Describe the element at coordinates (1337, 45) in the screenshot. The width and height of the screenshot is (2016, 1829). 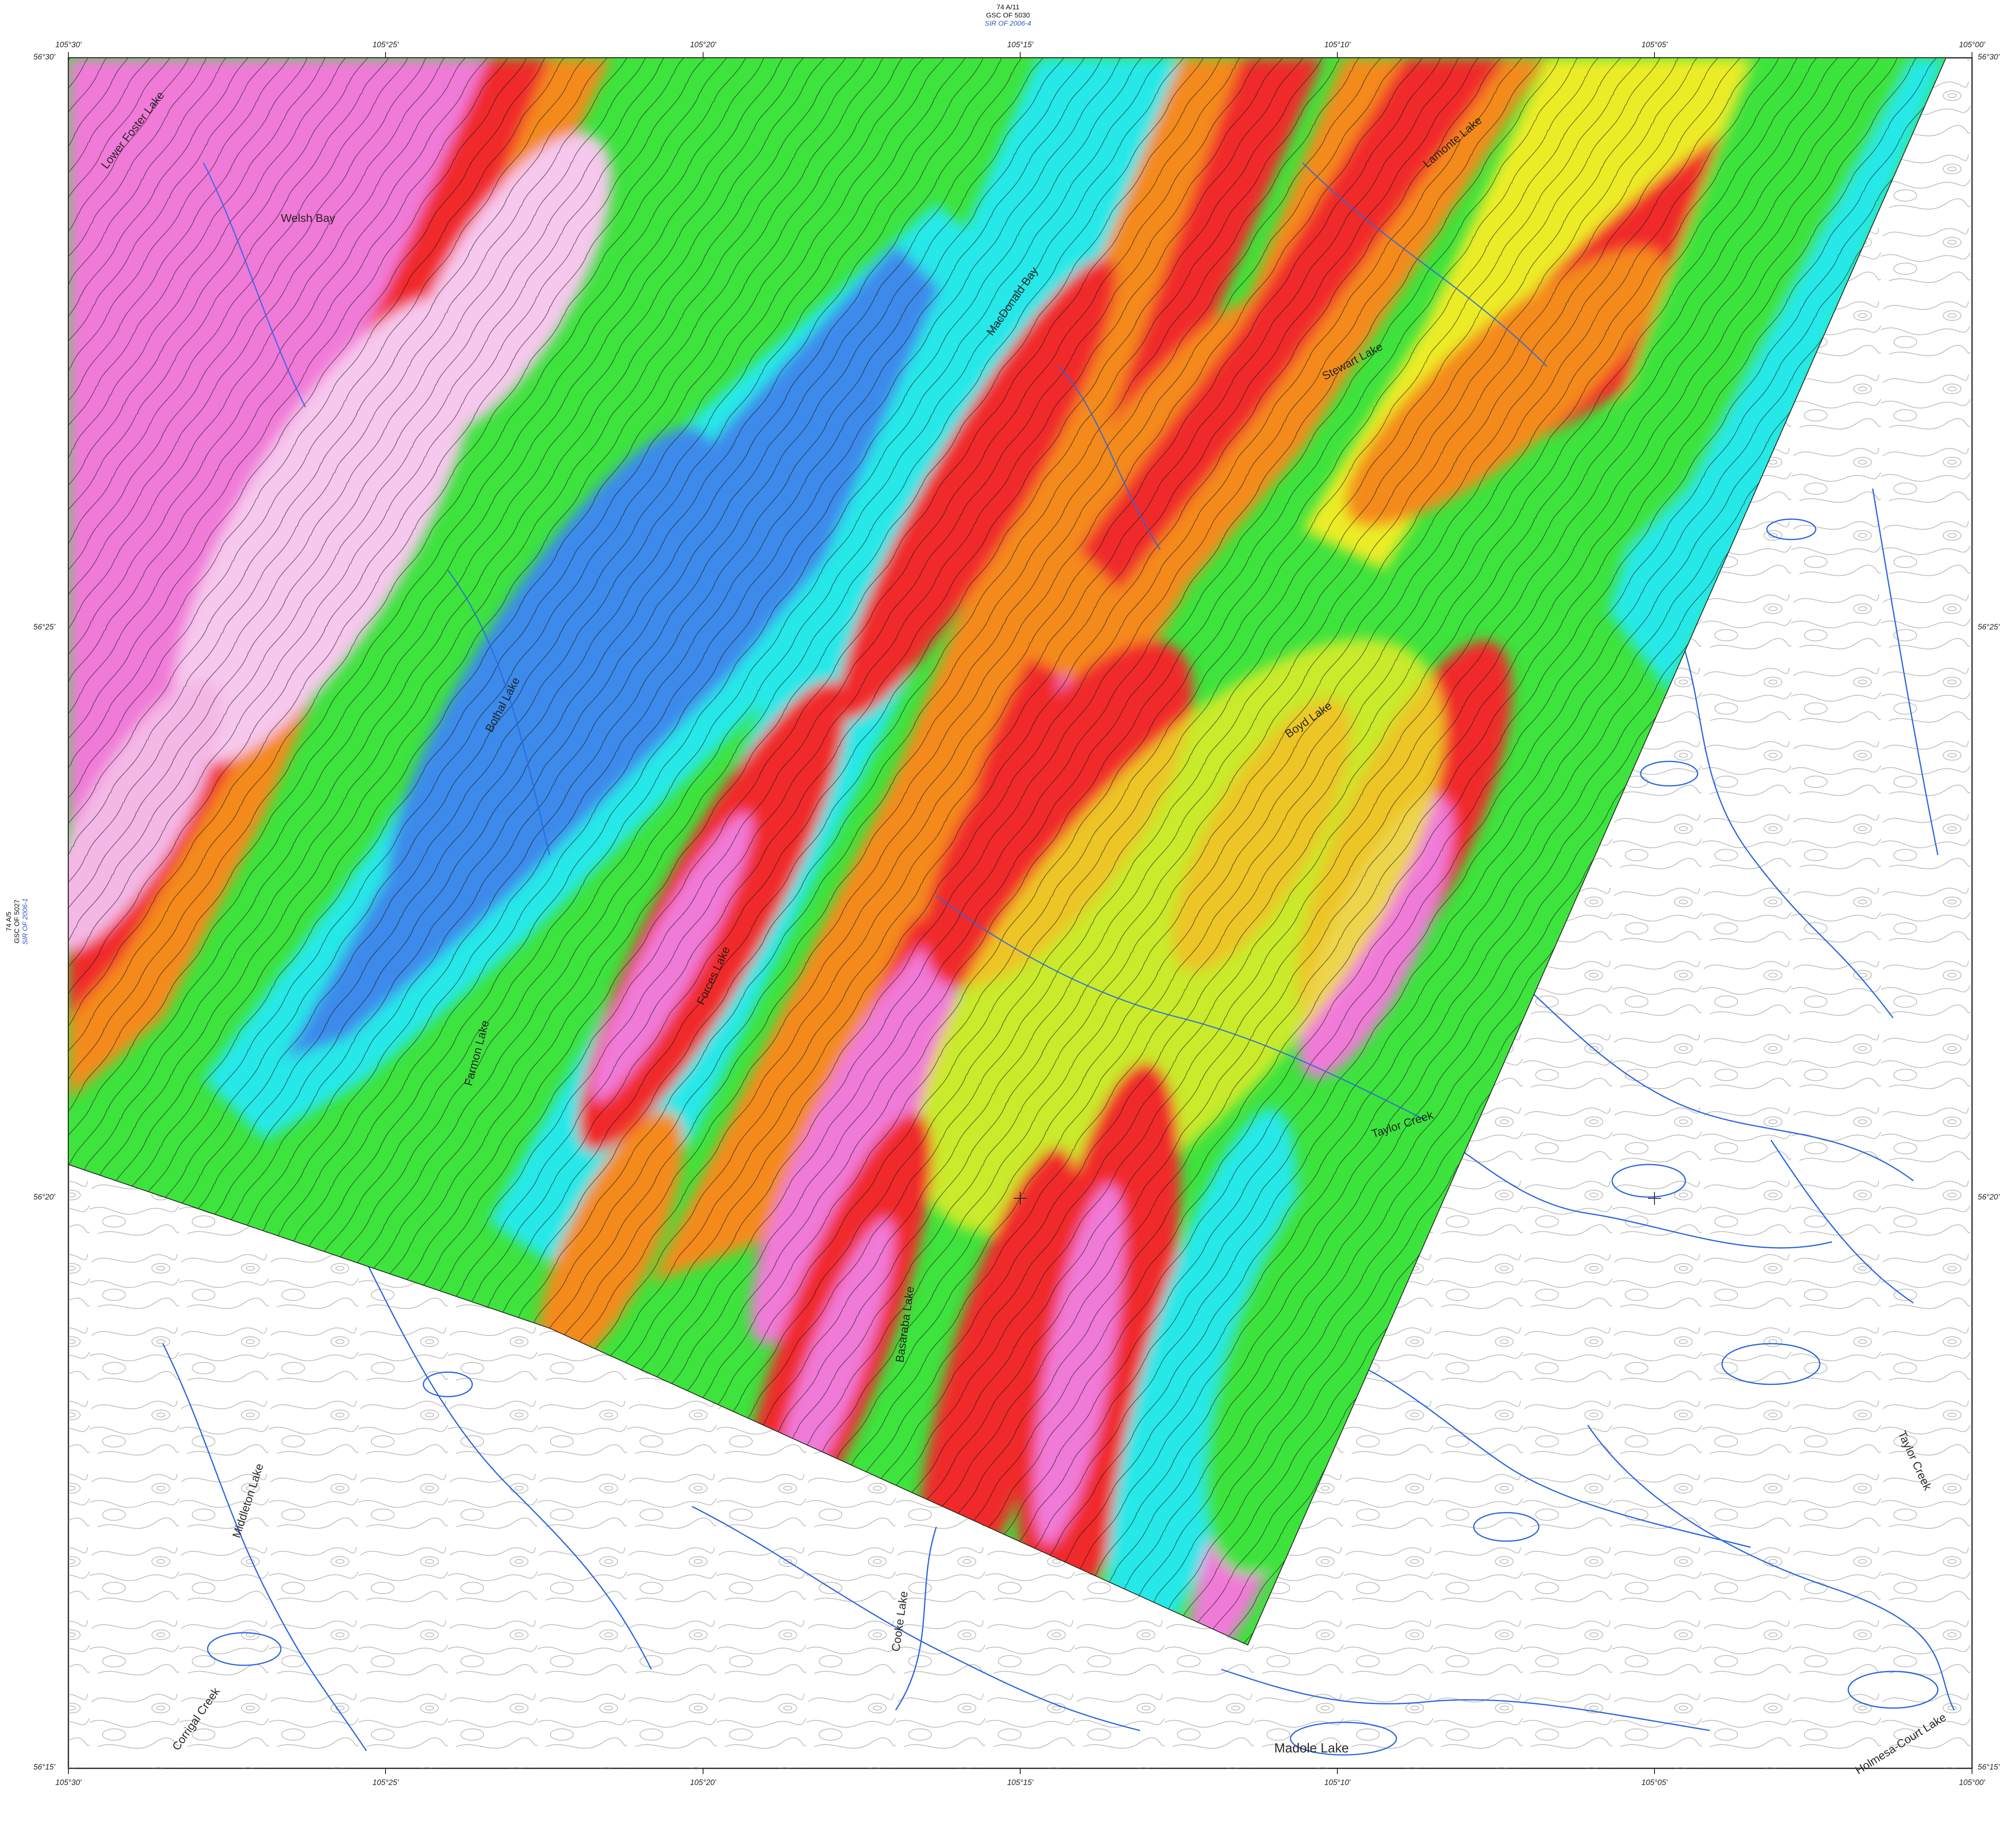
I see `lon-label-top: 105°10'` at that location.